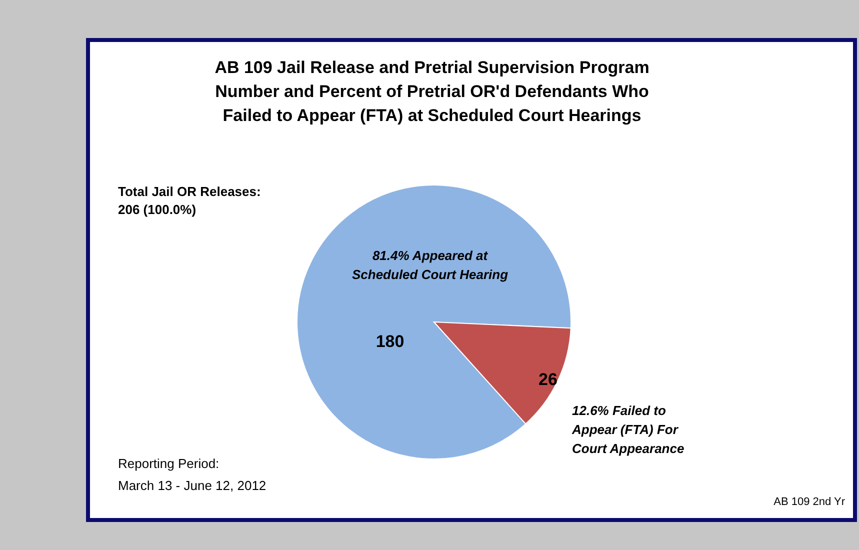 Image resolution: width=859 pixels, height=550 pixels. What do you see at coordinates (548, 379) in the screenshot?
I see `data-label: 26` at bounding box center [548, 379].